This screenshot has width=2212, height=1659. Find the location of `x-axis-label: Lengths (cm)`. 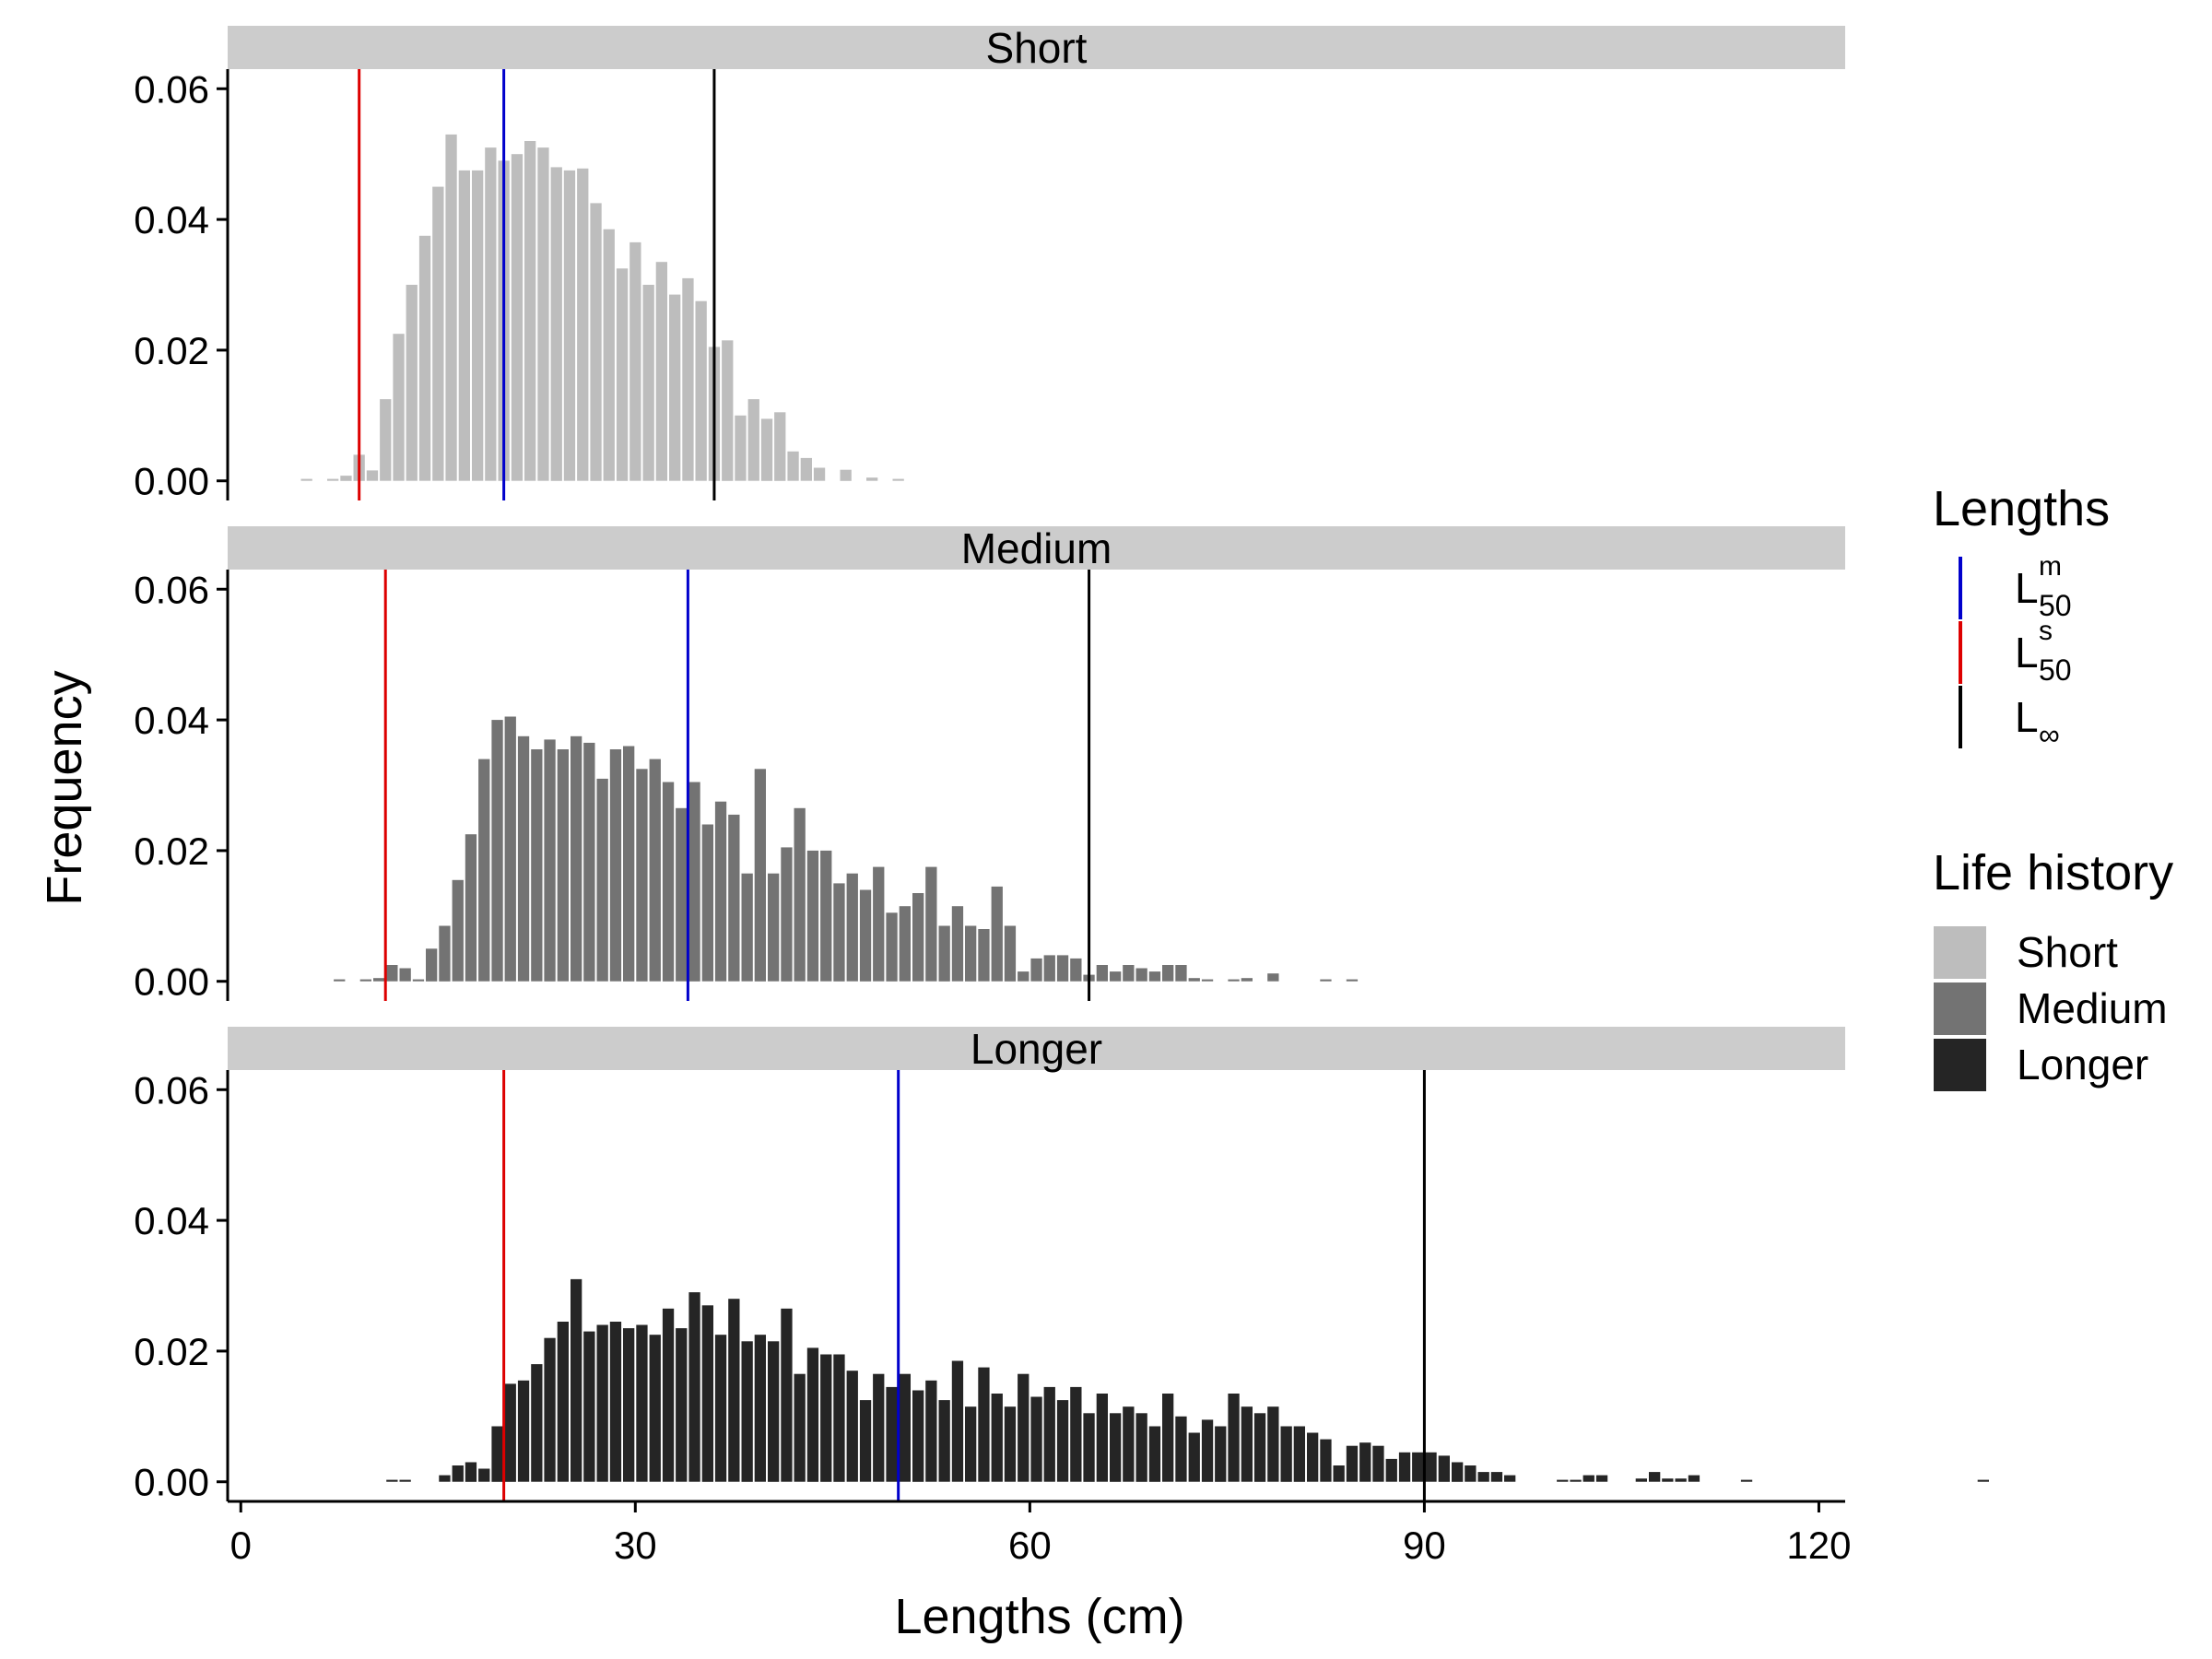

x-axis-label: Lengths (cm) is located at coordinates (1039, 1616).